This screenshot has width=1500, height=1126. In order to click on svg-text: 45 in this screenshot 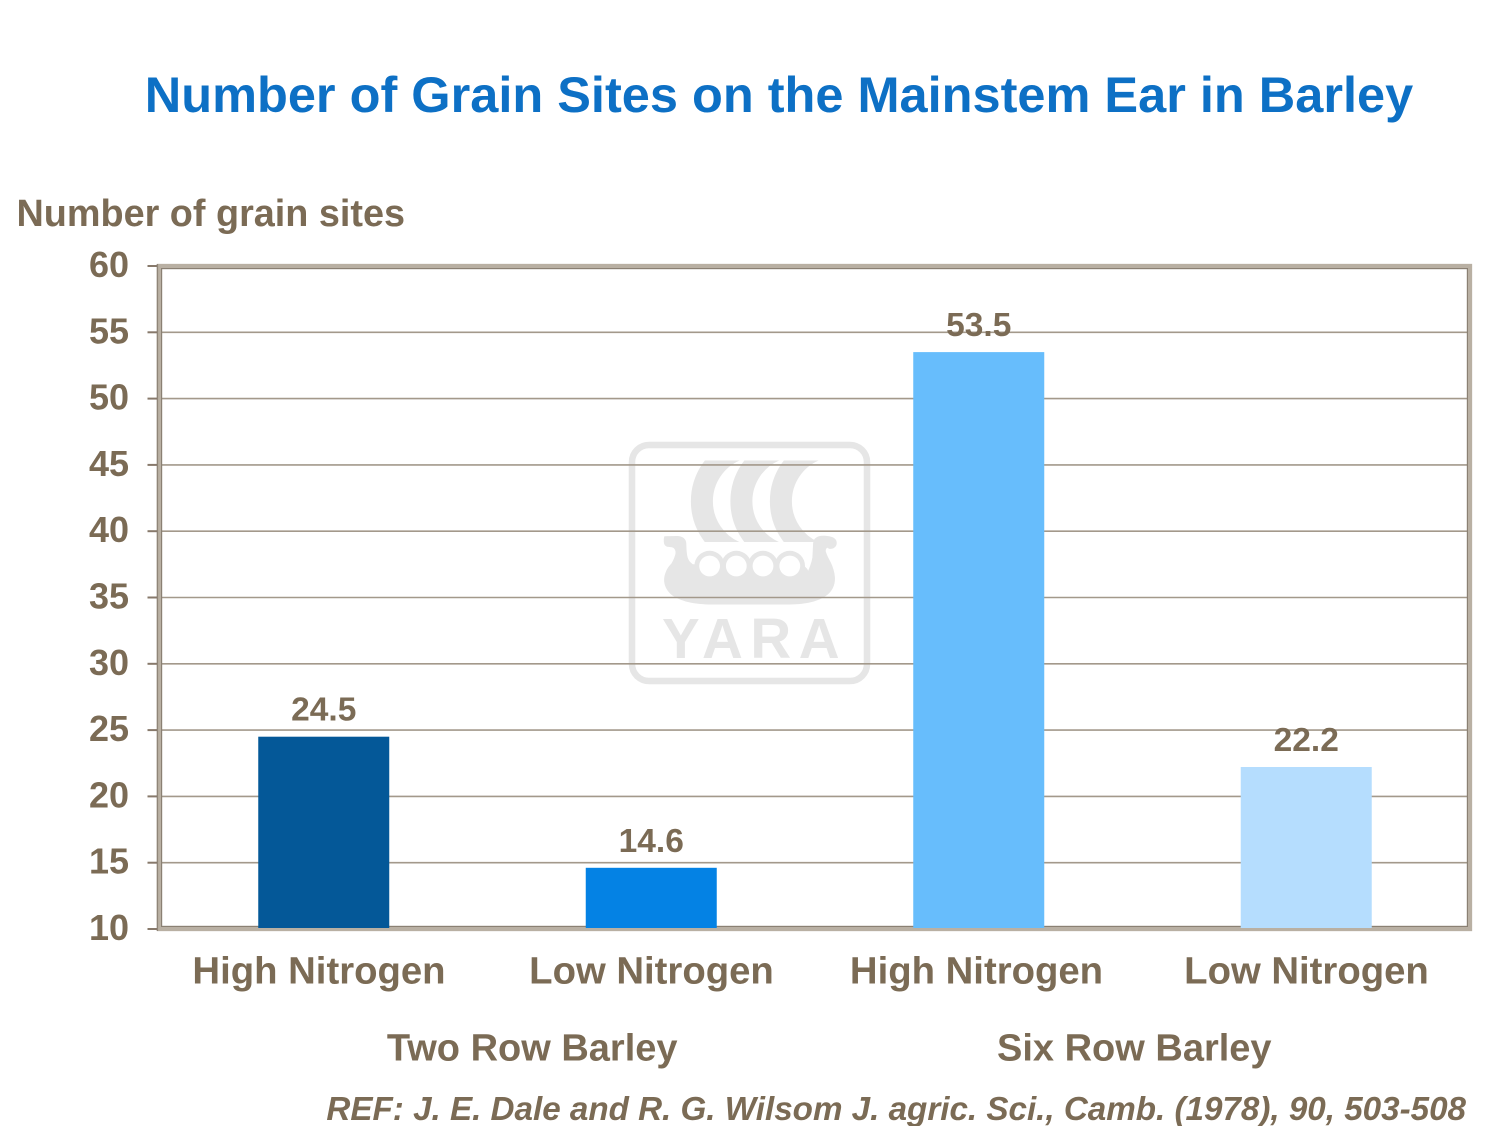, I will do `click(109, 463)`.